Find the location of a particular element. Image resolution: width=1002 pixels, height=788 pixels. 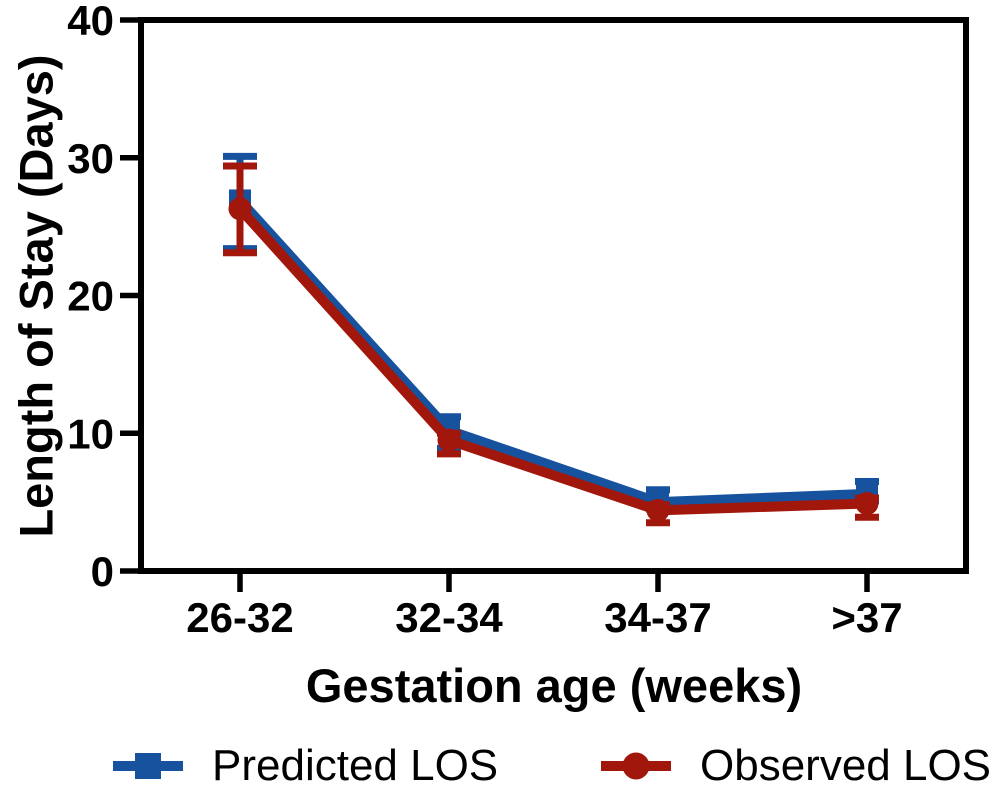

legend-item-predicted-los: Predicted LOS is located at coordinates (304, 764).